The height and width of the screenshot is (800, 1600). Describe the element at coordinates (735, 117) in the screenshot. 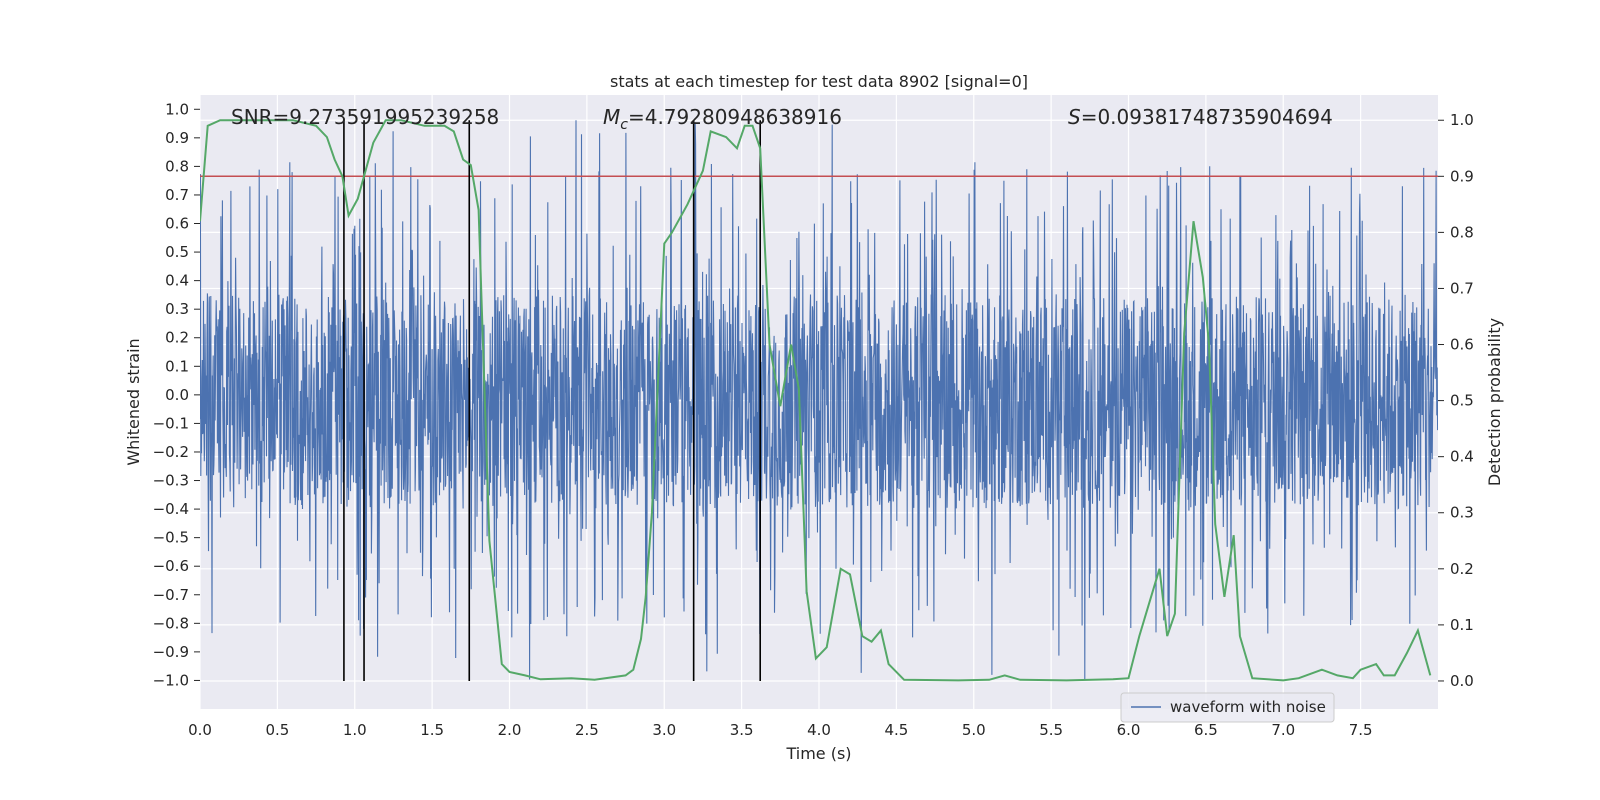

I see `chirp-mass-value: =4.79280948638916` at that location.